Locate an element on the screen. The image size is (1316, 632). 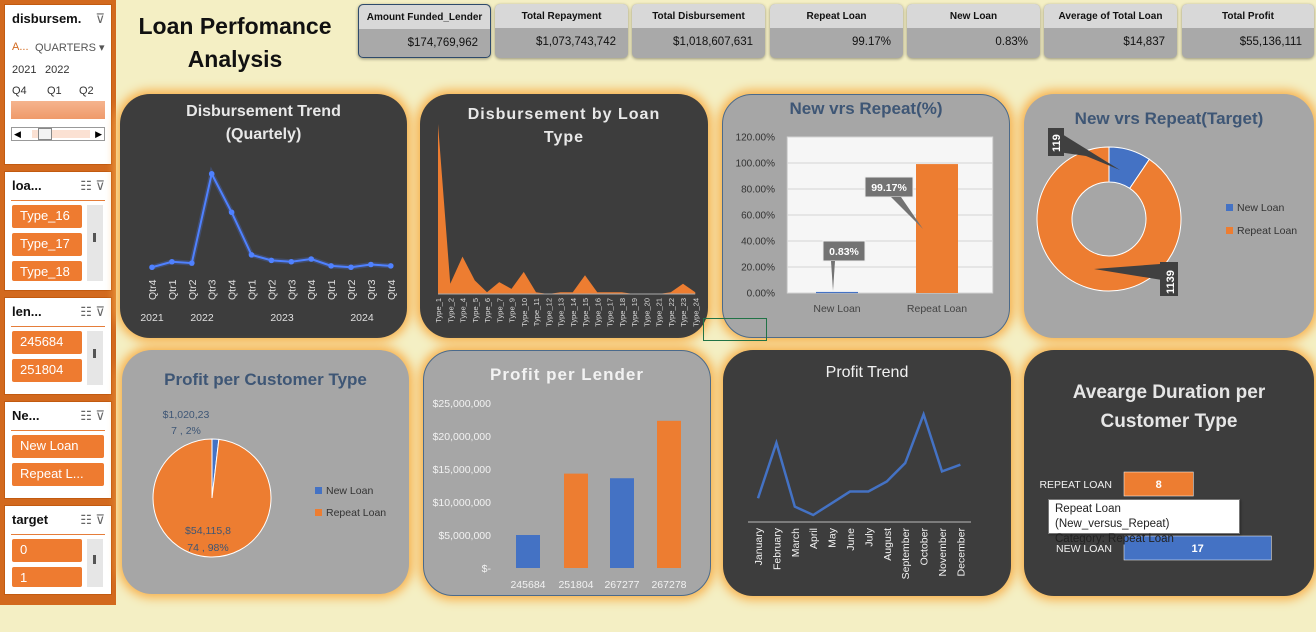
year-label: 2024 is located at coordinates (362, 318).